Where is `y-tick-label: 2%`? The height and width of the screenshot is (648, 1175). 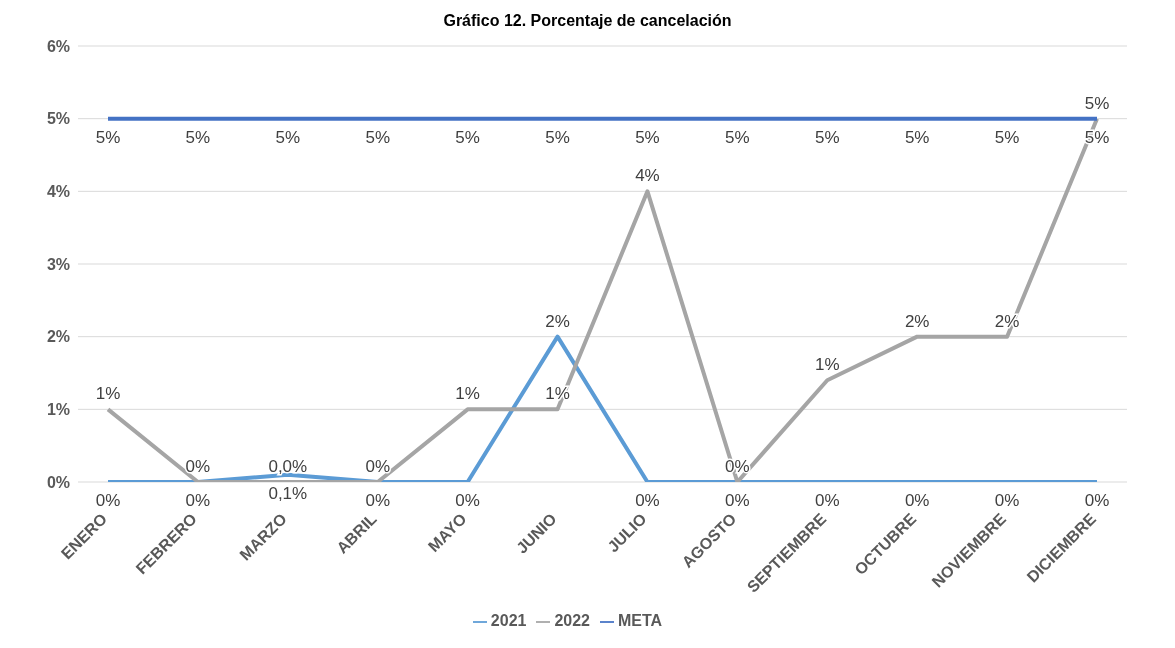
y-tick-label: 2% is located at coordinates (58, 337).